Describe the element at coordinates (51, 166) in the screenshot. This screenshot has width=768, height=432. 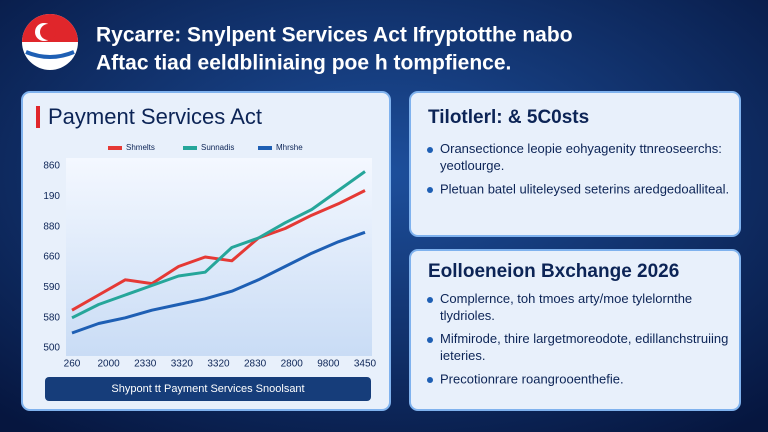
I see `y-axis-label: 860` at that location.